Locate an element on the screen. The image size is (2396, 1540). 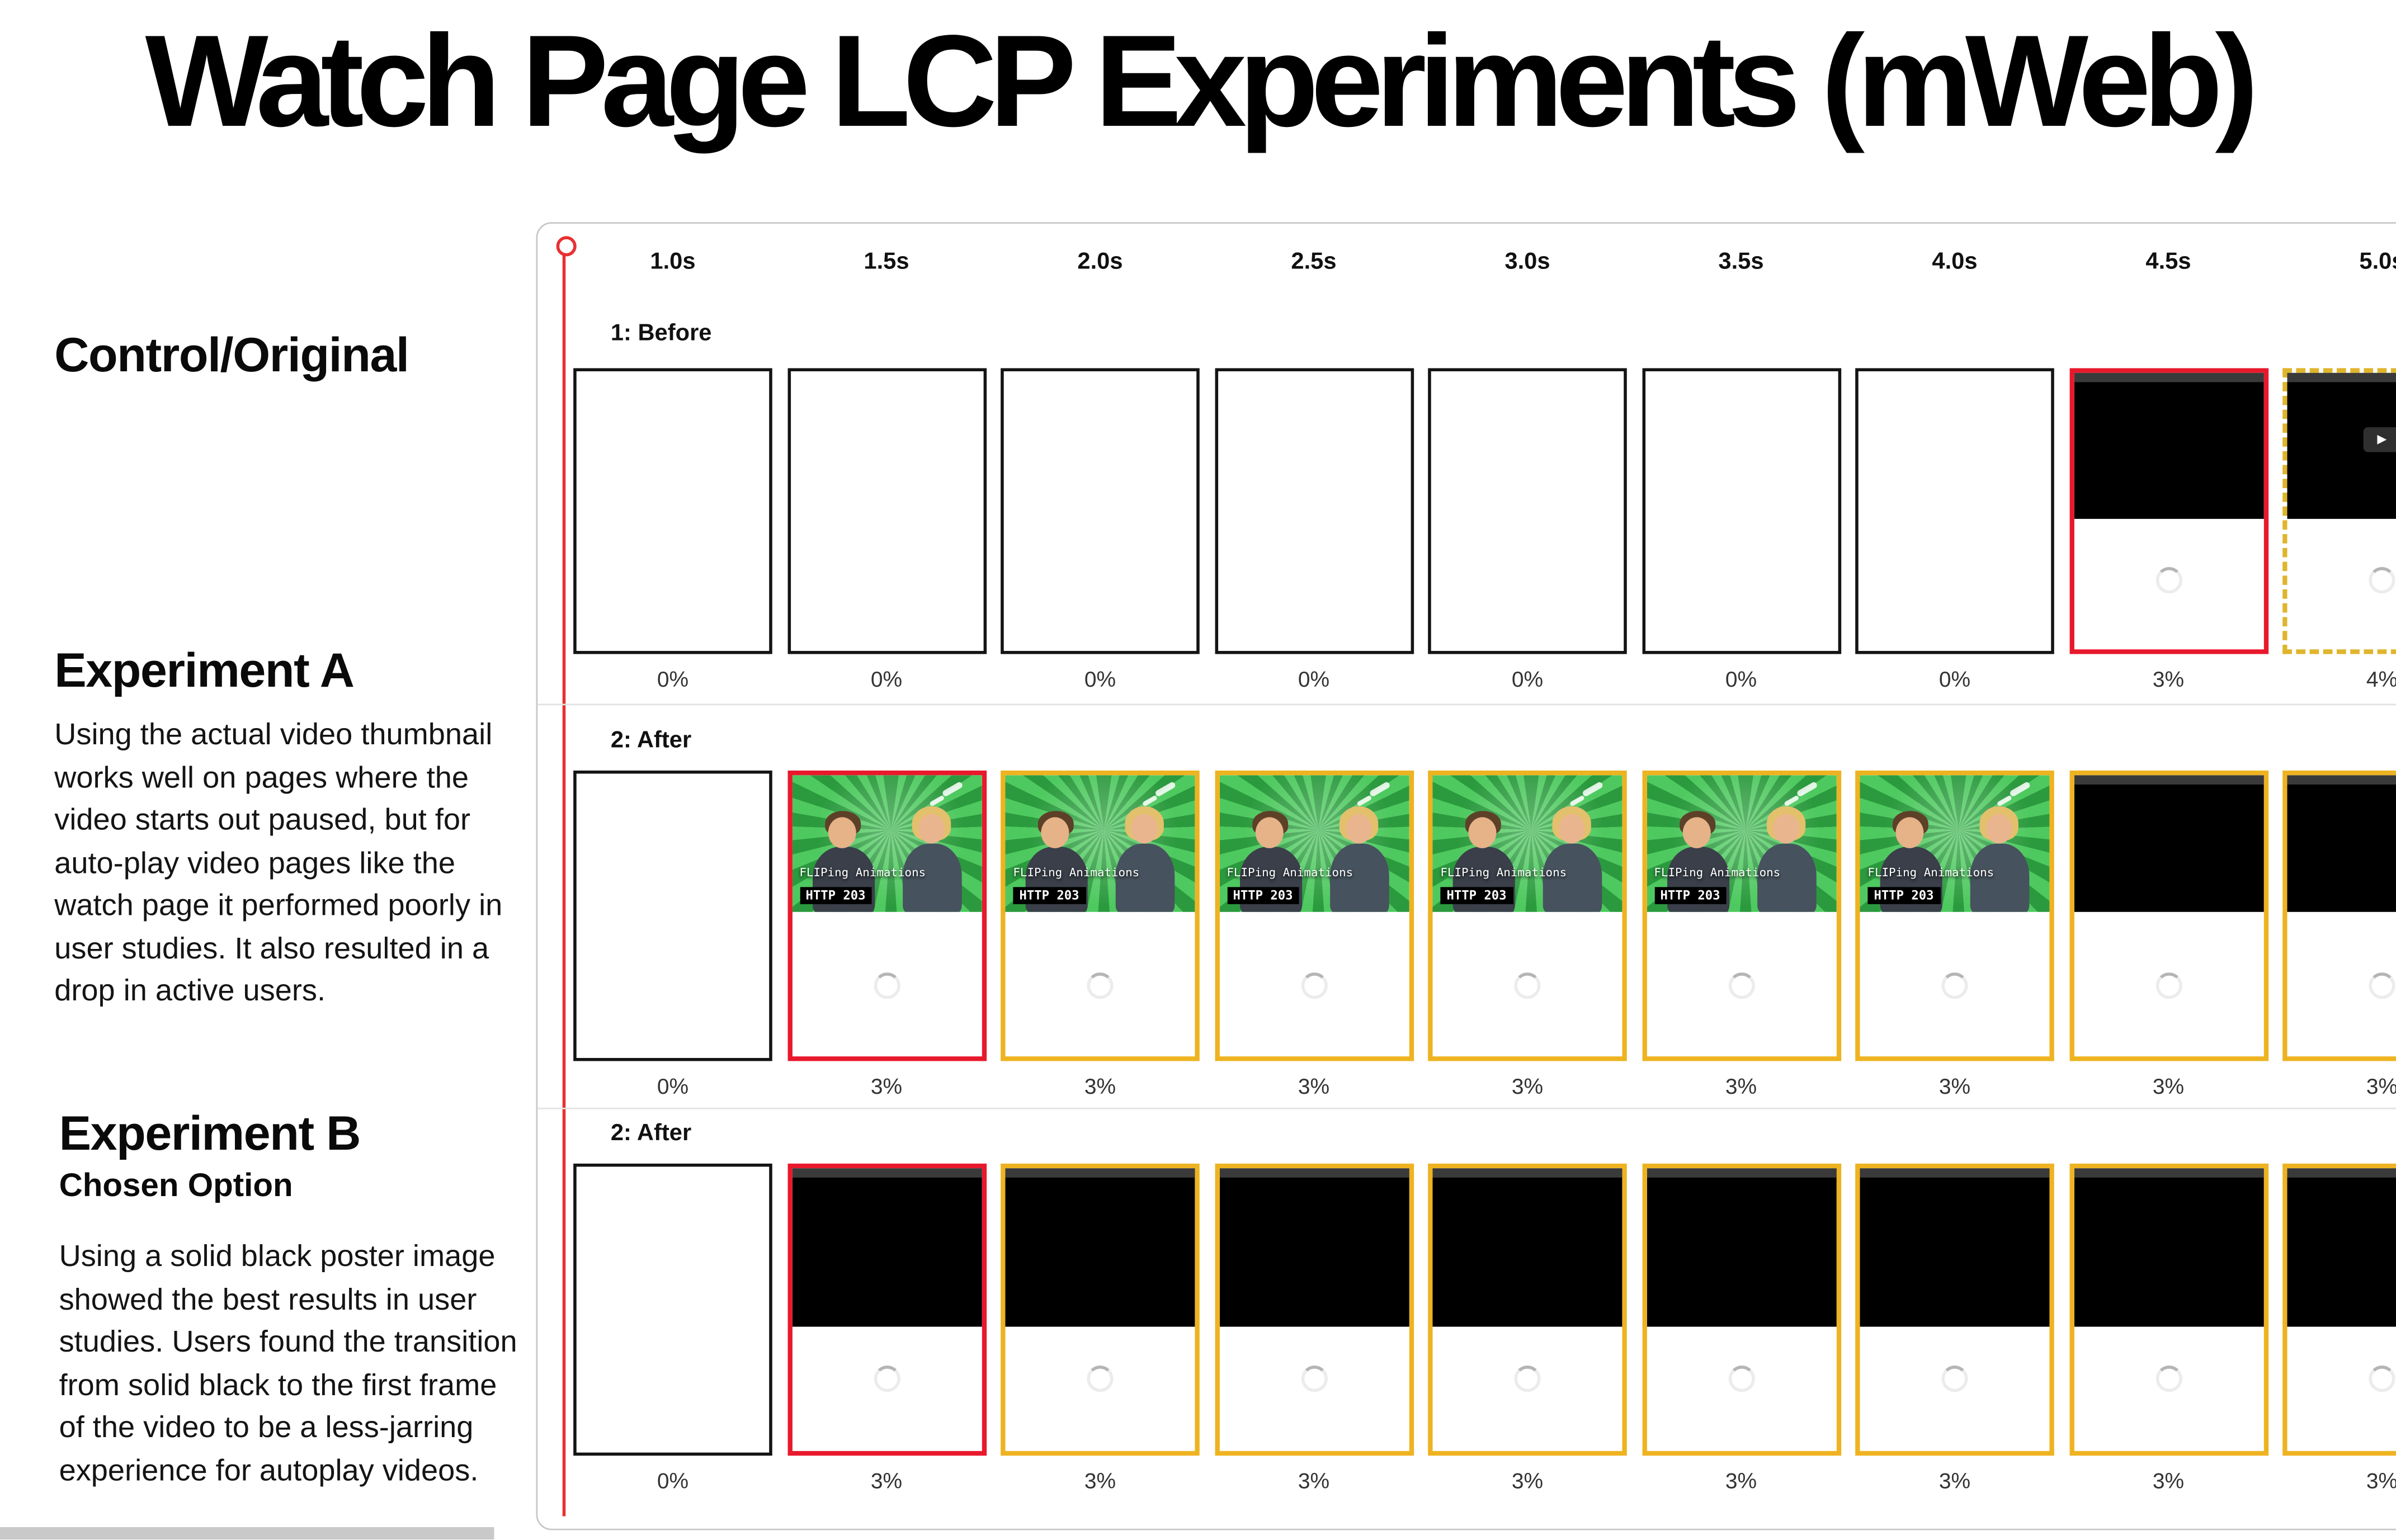
time-label: 3.5s is located at coordinates (1741, 261).